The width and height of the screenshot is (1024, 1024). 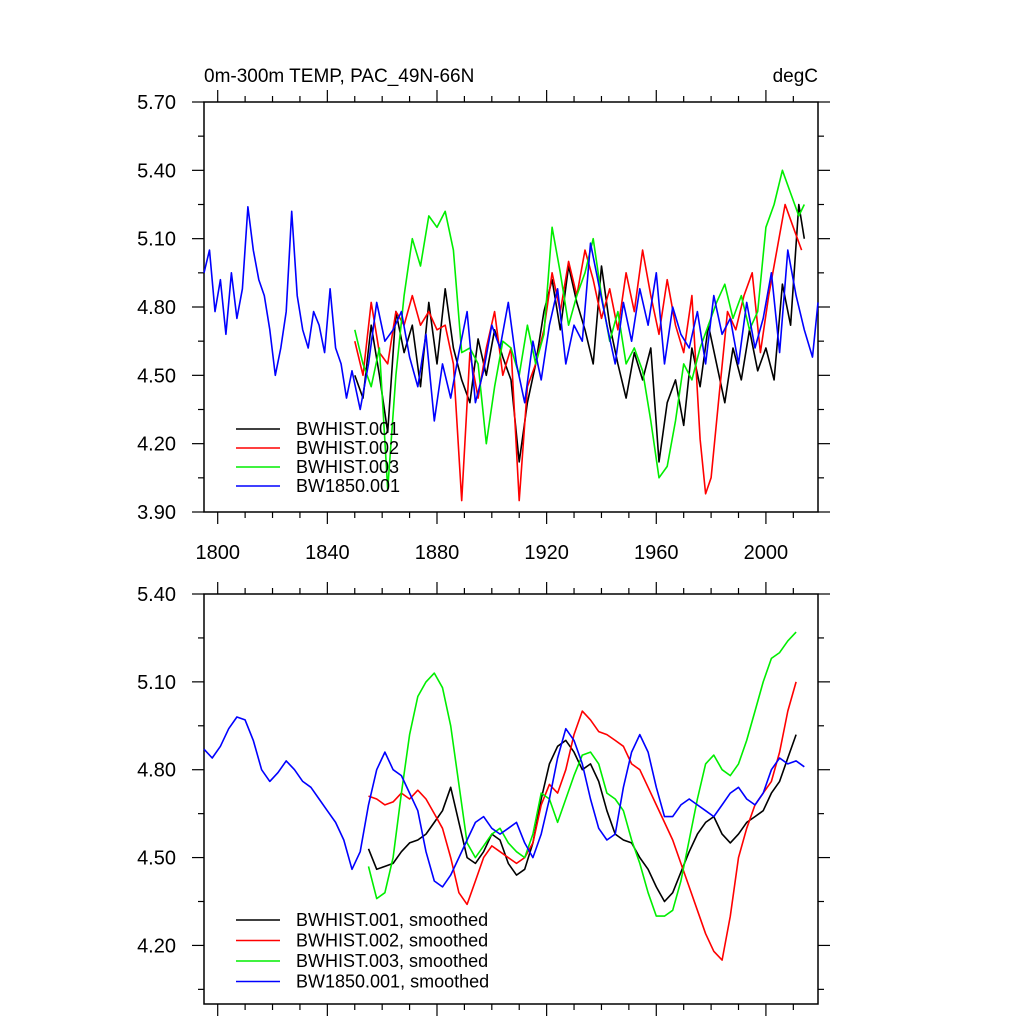 I want to click on x-tick-label: 1880, so click(x=437, y=553).